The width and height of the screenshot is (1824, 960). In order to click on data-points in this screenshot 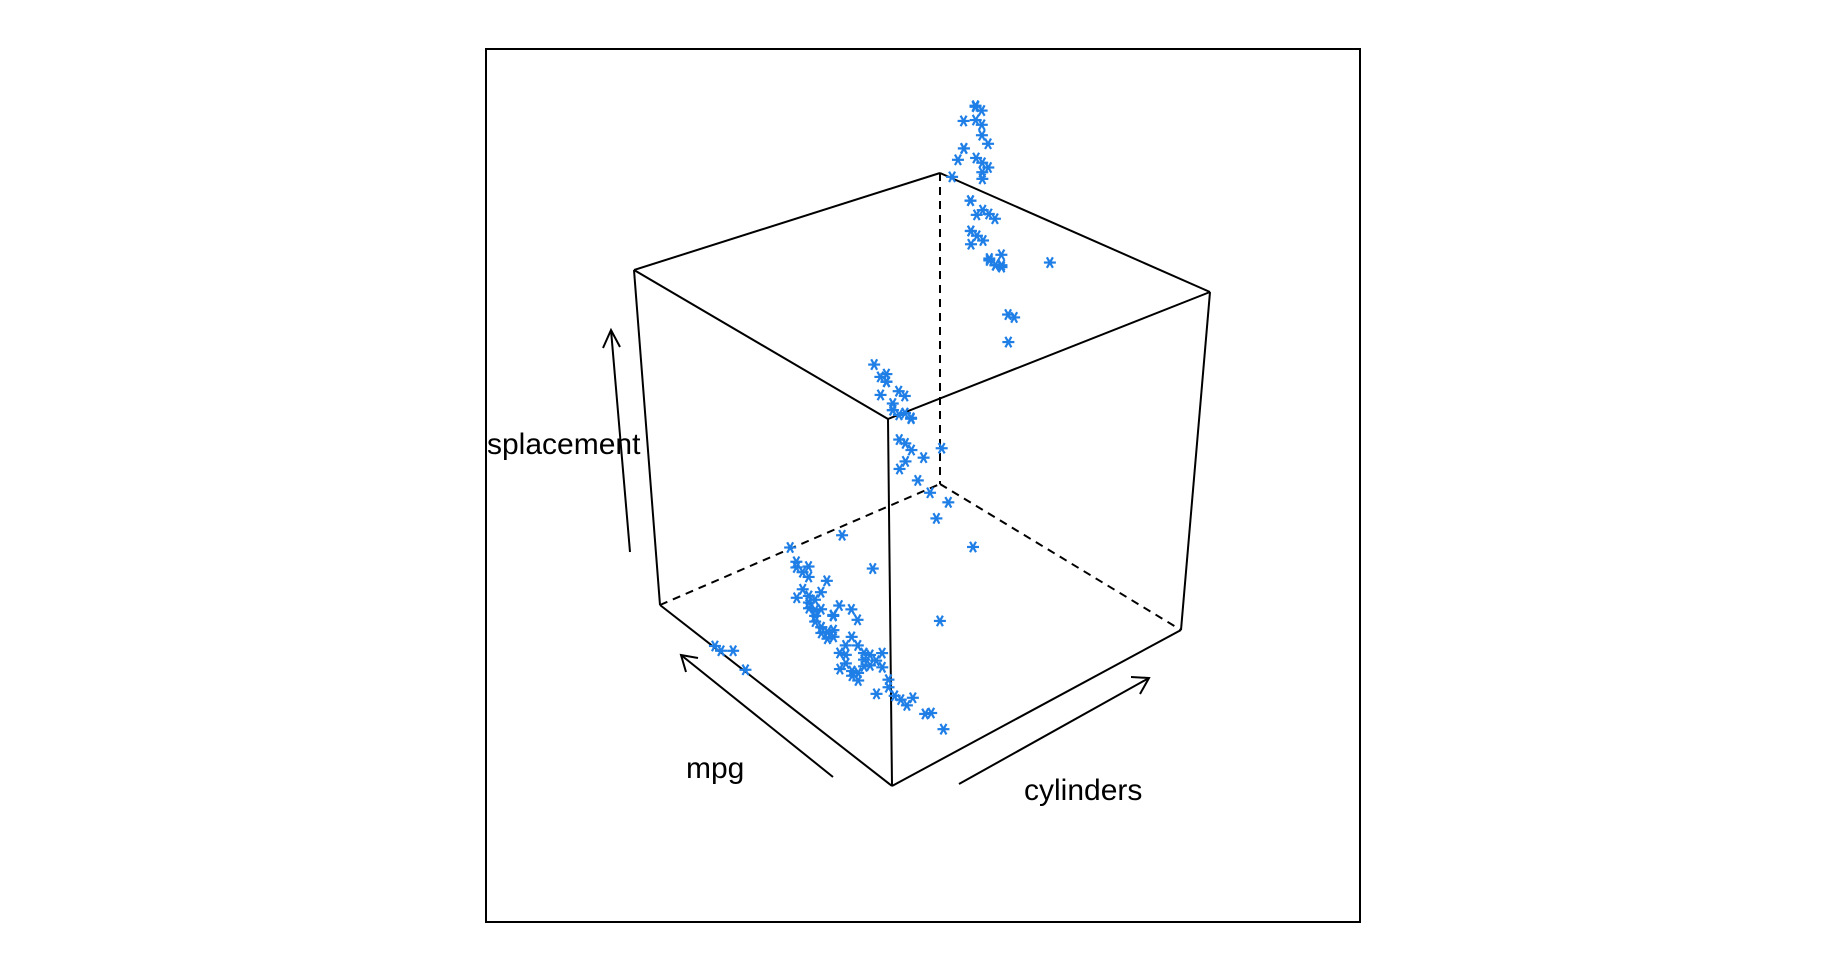, I will do `click(882, 417)`.